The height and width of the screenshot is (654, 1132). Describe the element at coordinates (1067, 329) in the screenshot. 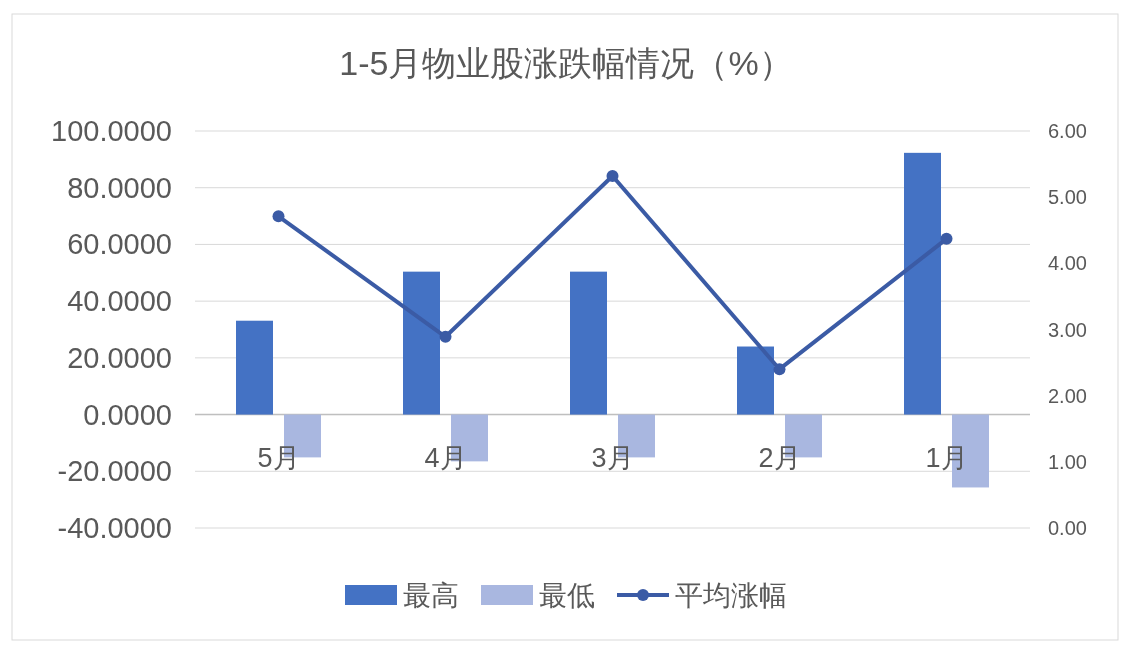

I see `y2-tick-label: 3.00` at that location.